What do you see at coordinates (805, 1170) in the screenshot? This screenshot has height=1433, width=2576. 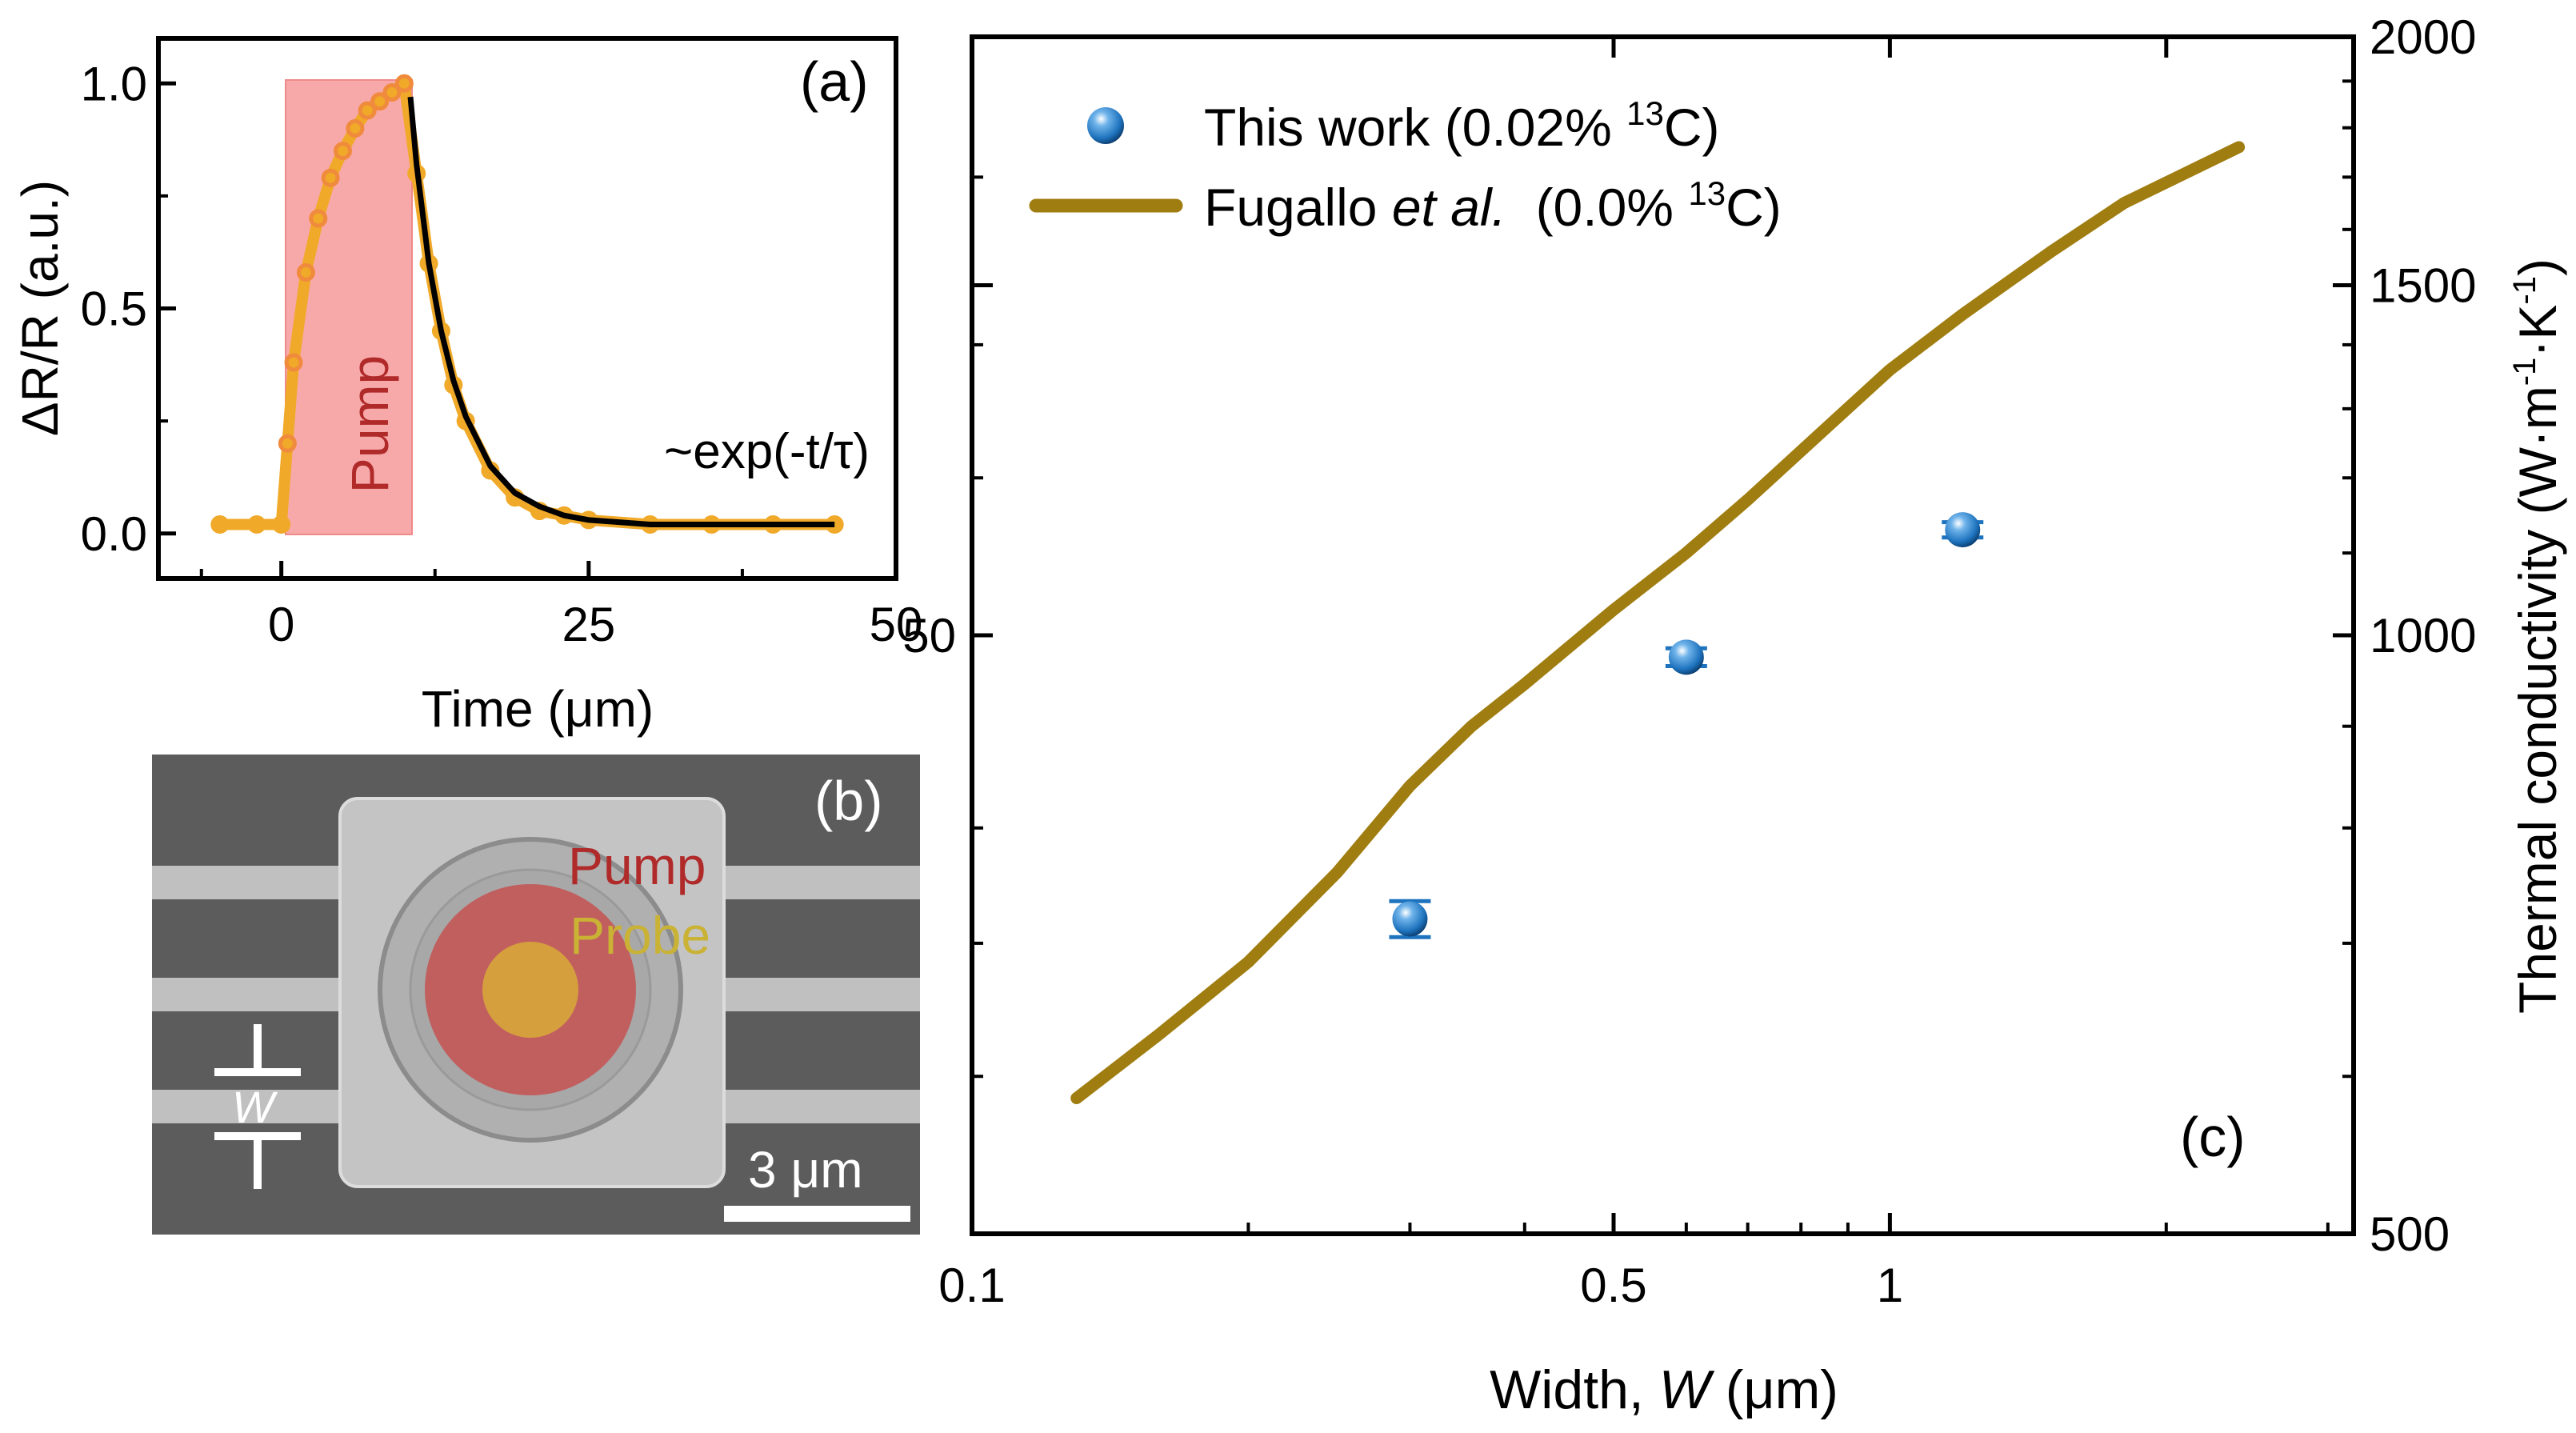 I see `panel-b-scalebar-label: 3 μm` at bounding box center [805, 1170].